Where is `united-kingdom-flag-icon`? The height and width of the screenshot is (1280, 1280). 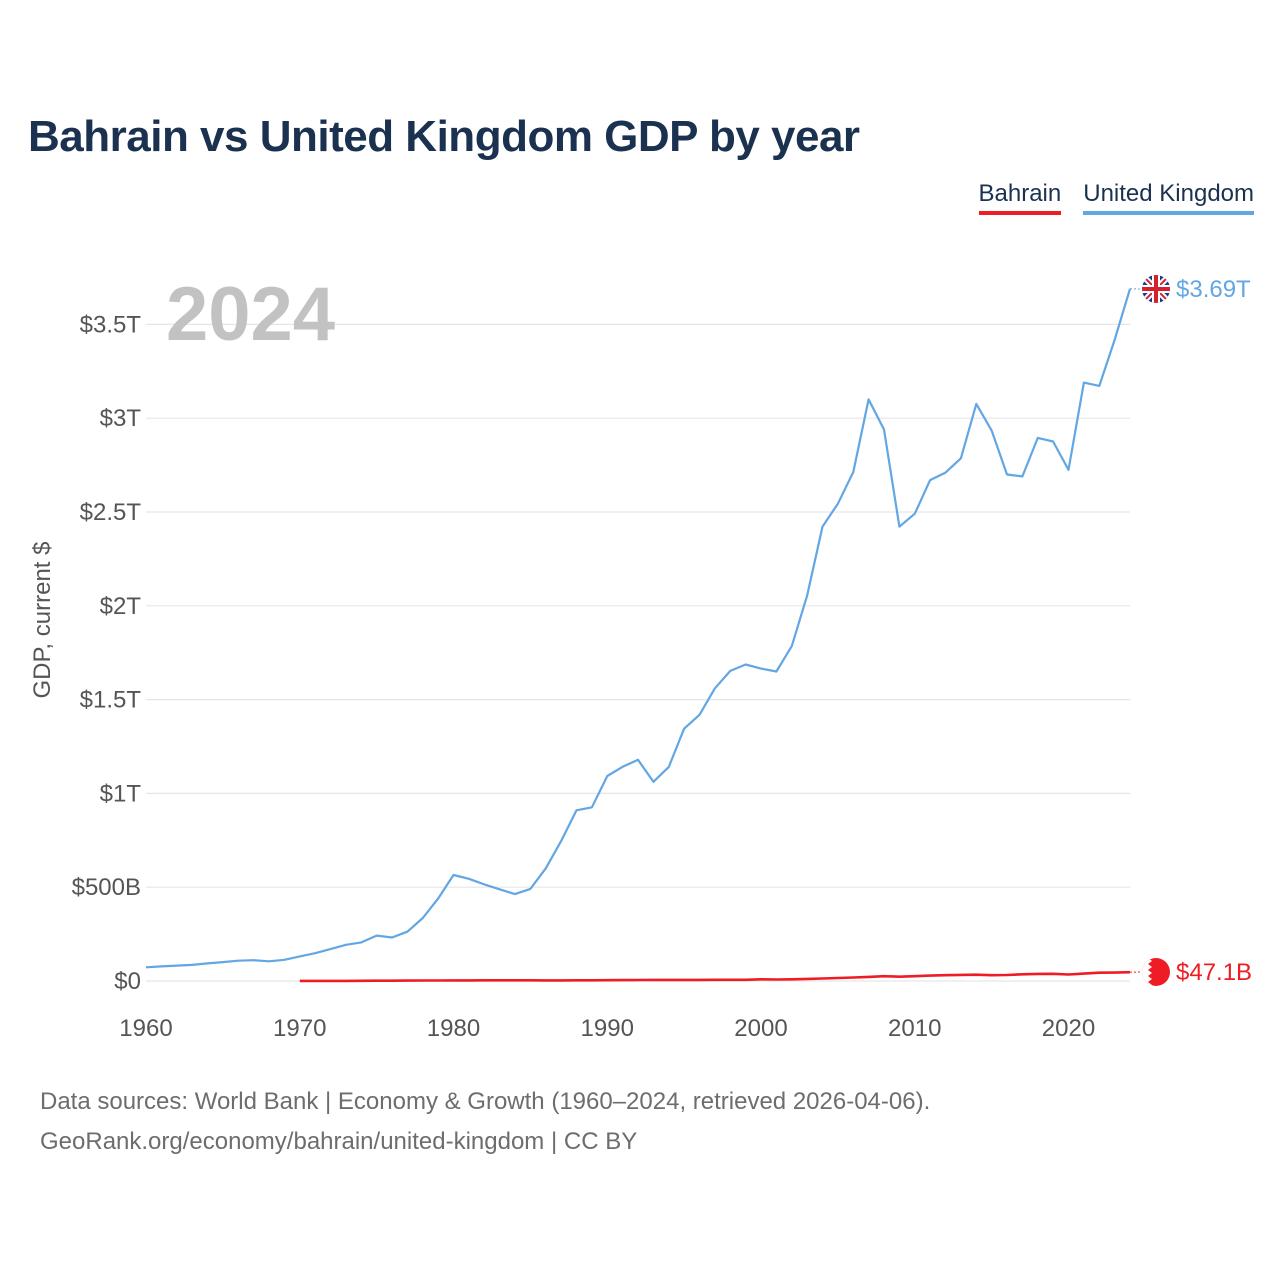
united-kingdom-flag-icon is located at coordinates (1156, 289).